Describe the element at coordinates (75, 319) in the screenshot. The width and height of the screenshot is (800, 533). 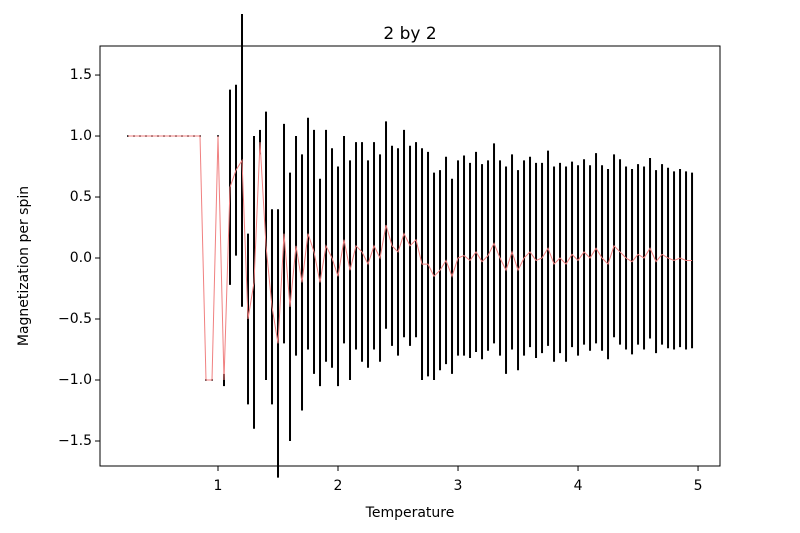
I see `y-tick-label: −0.5` at that location.